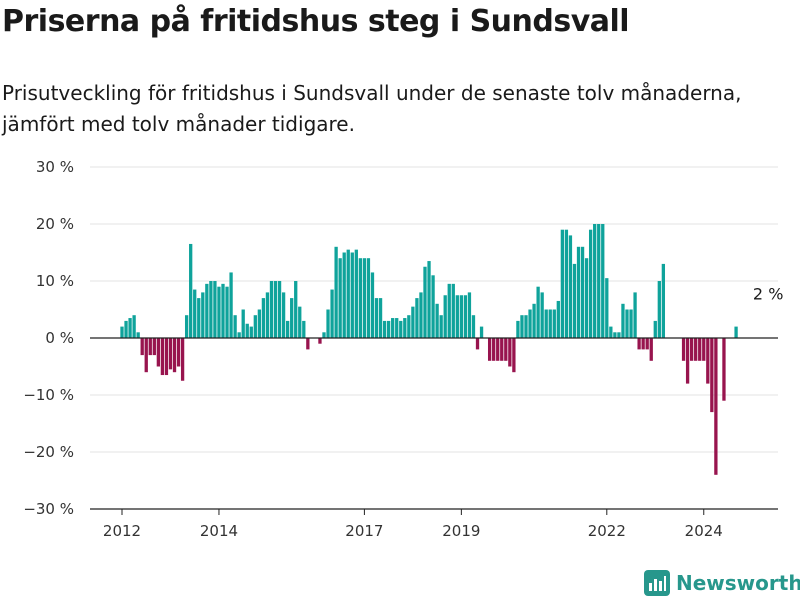 This screenshot has width=800, height=600. Describe the element at coordinates (704, 531) in the screenshot. I see `x-tick-label: 2024` at that location.